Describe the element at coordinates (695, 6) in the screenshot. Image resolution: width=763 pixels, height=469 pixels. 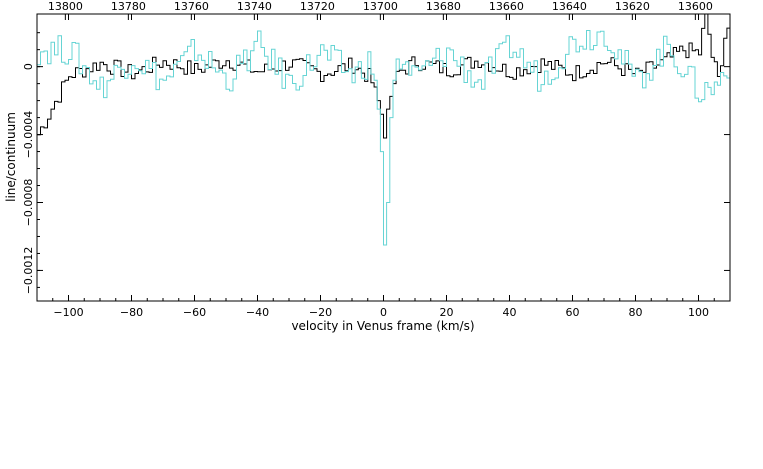
I see `top-tick-label: 13600` at that location.